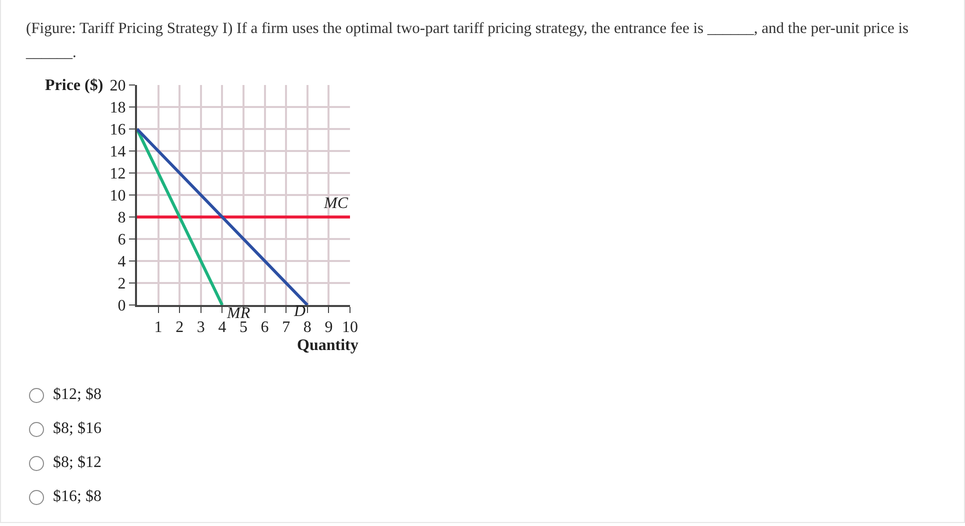 The height and width of the screenshot is (526, 965). What do you see at coordinates (327, 345) in the screenshot?
I see `x-axis-title: Quantity` at bounding box center [327, 345].